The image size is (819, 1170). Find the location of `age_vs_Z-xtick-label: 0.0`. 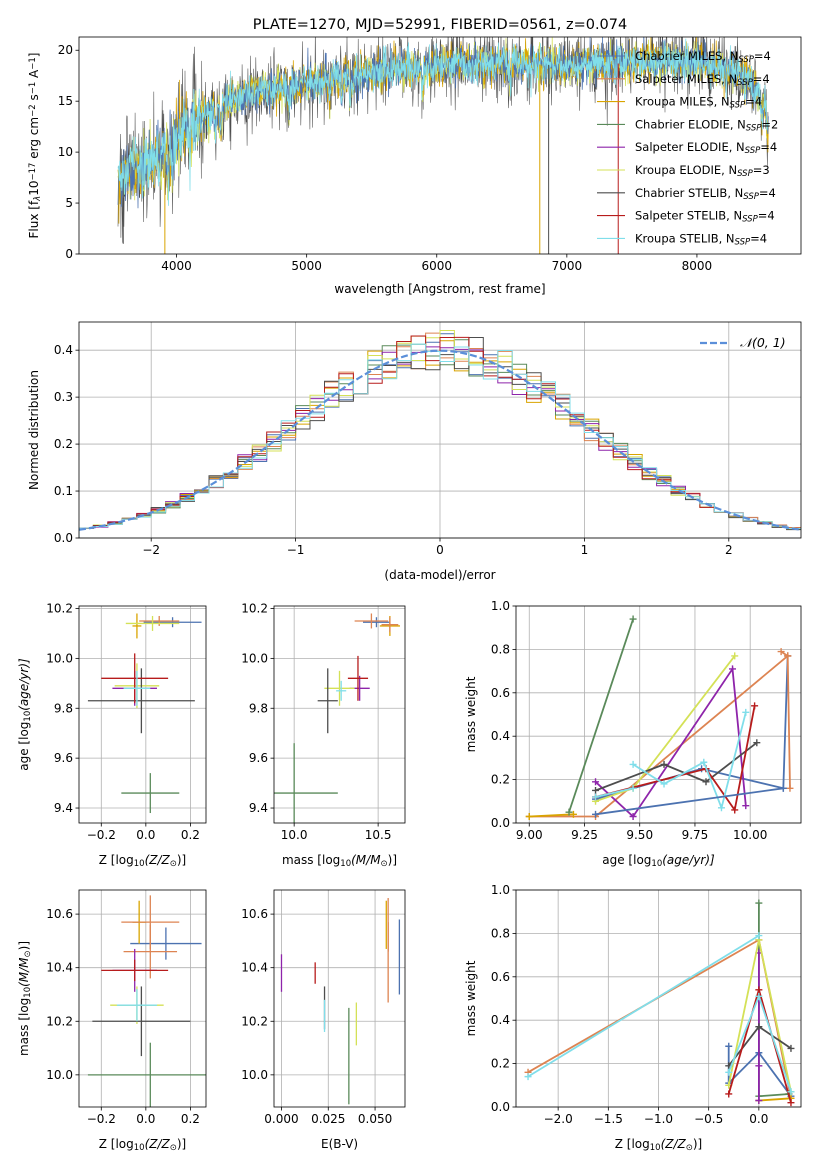

age_vs_Z-xtick-label: 0.0 is located at coordinates (145, 835).